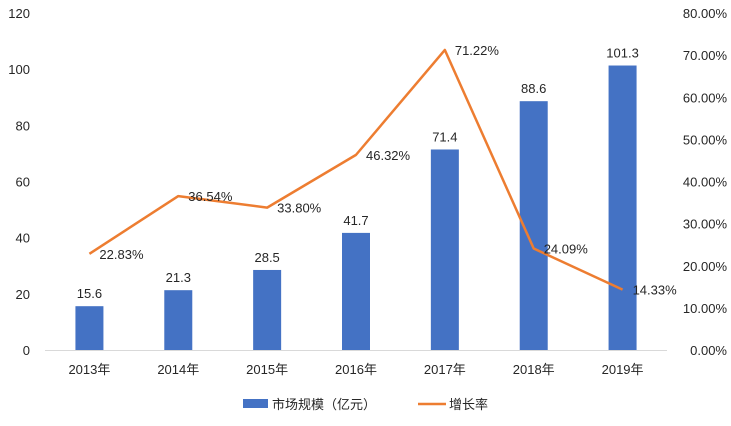 The image size is (731, 426). I want to click on bar-data-label: 71.4, so click(444, 136).